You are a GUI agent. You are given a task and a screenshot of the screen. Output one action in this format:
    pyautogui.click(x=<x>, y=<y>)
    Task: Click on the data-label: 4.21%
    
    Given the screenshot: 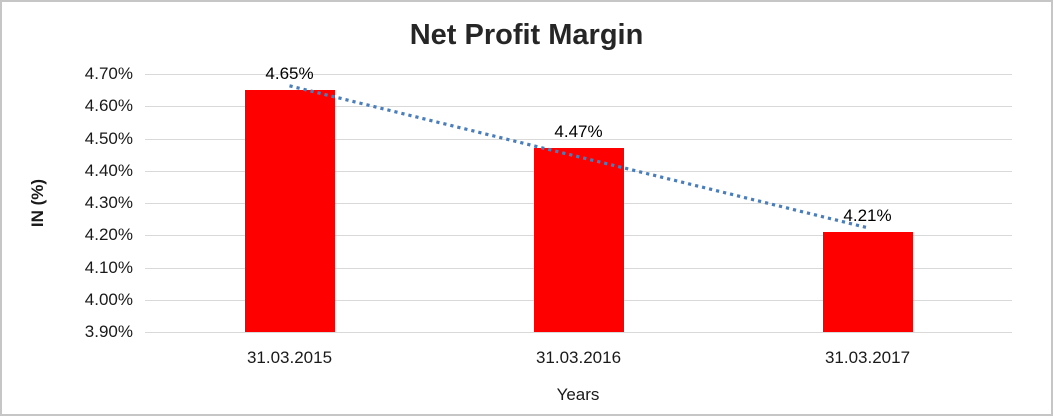 What is the action you would take?
    pyautogui.click(x=867, y=216)
    